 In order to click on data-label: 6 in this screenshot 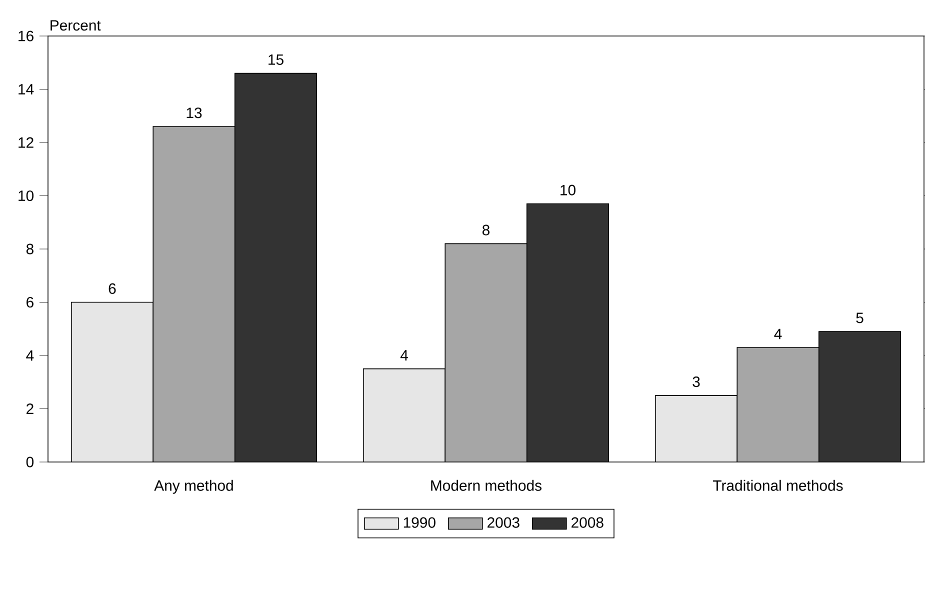, I will do `click(112, 288)`.